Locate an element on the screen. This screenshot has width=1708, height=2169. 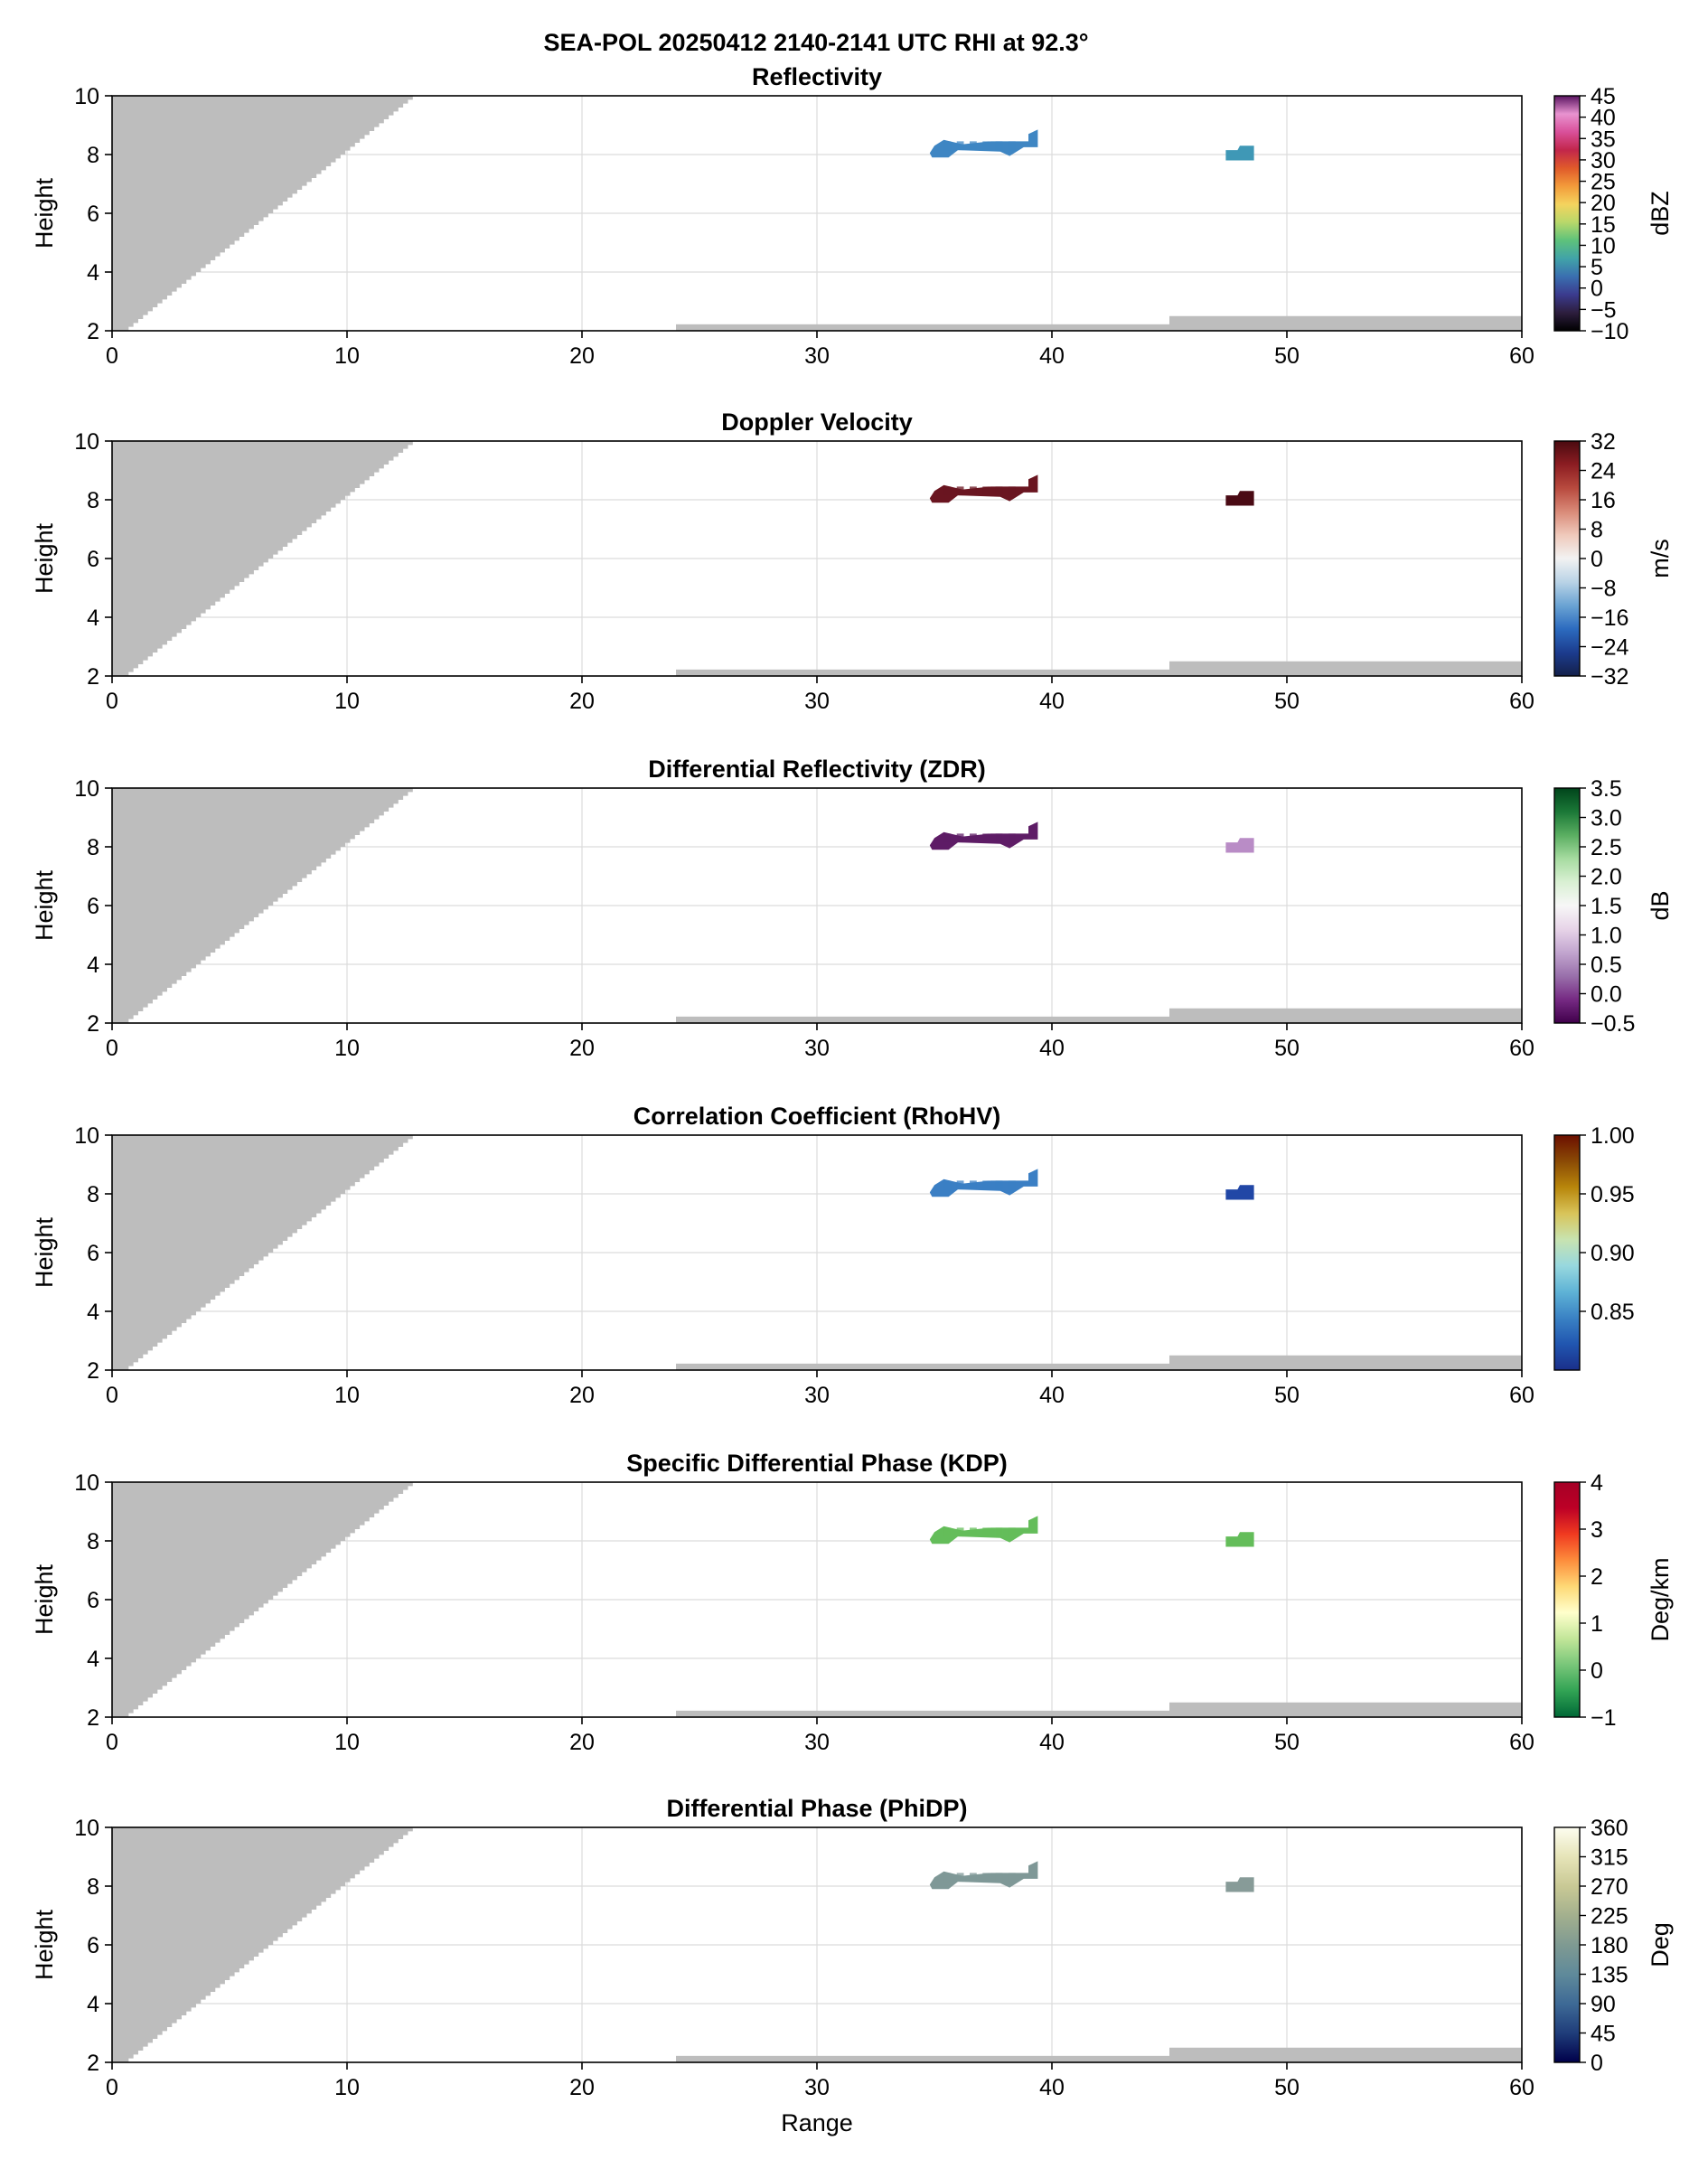
colorbar-tick-label: 315 is located at coordinates (1609, 1858).